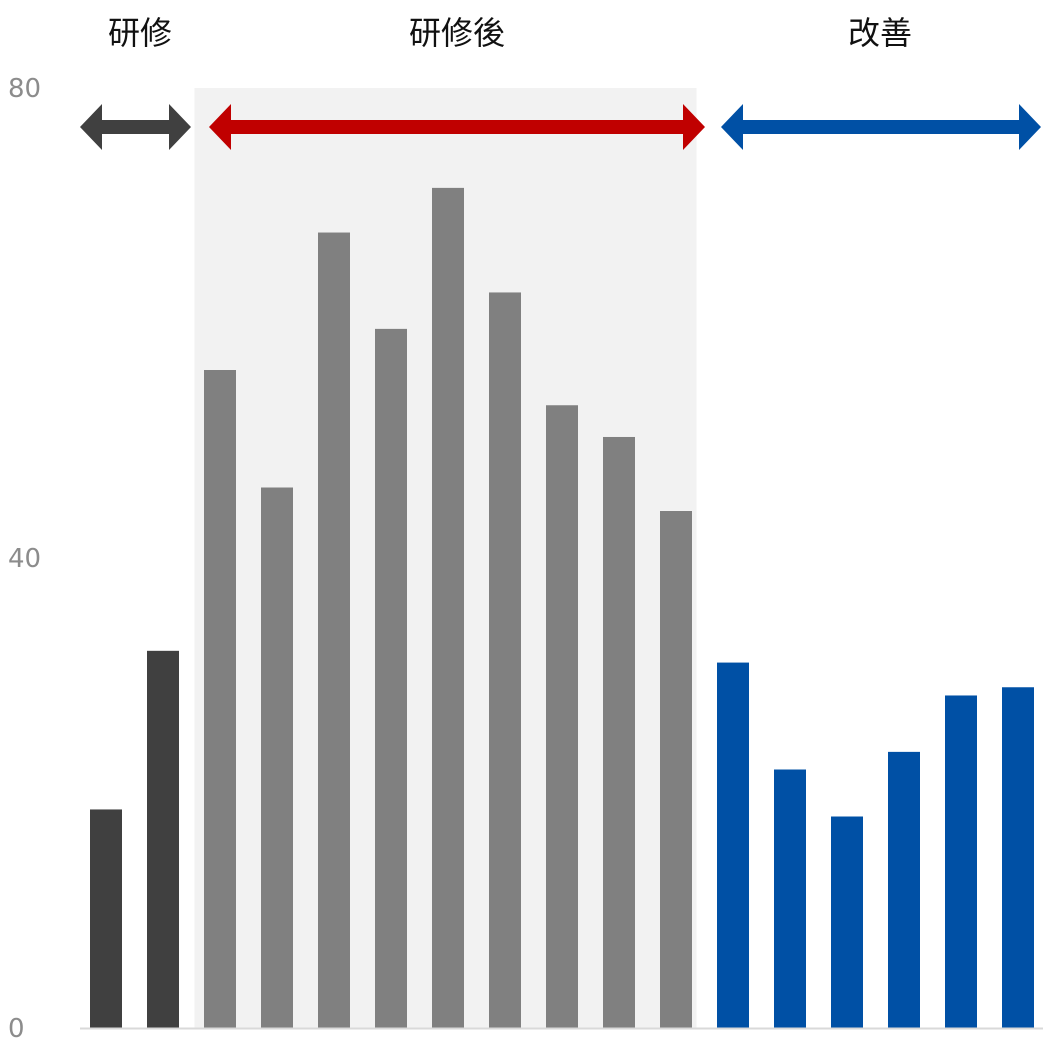 The image size is (1043, 1038). I want to click on y-tick-label-0: 0, so click(16, 1026).